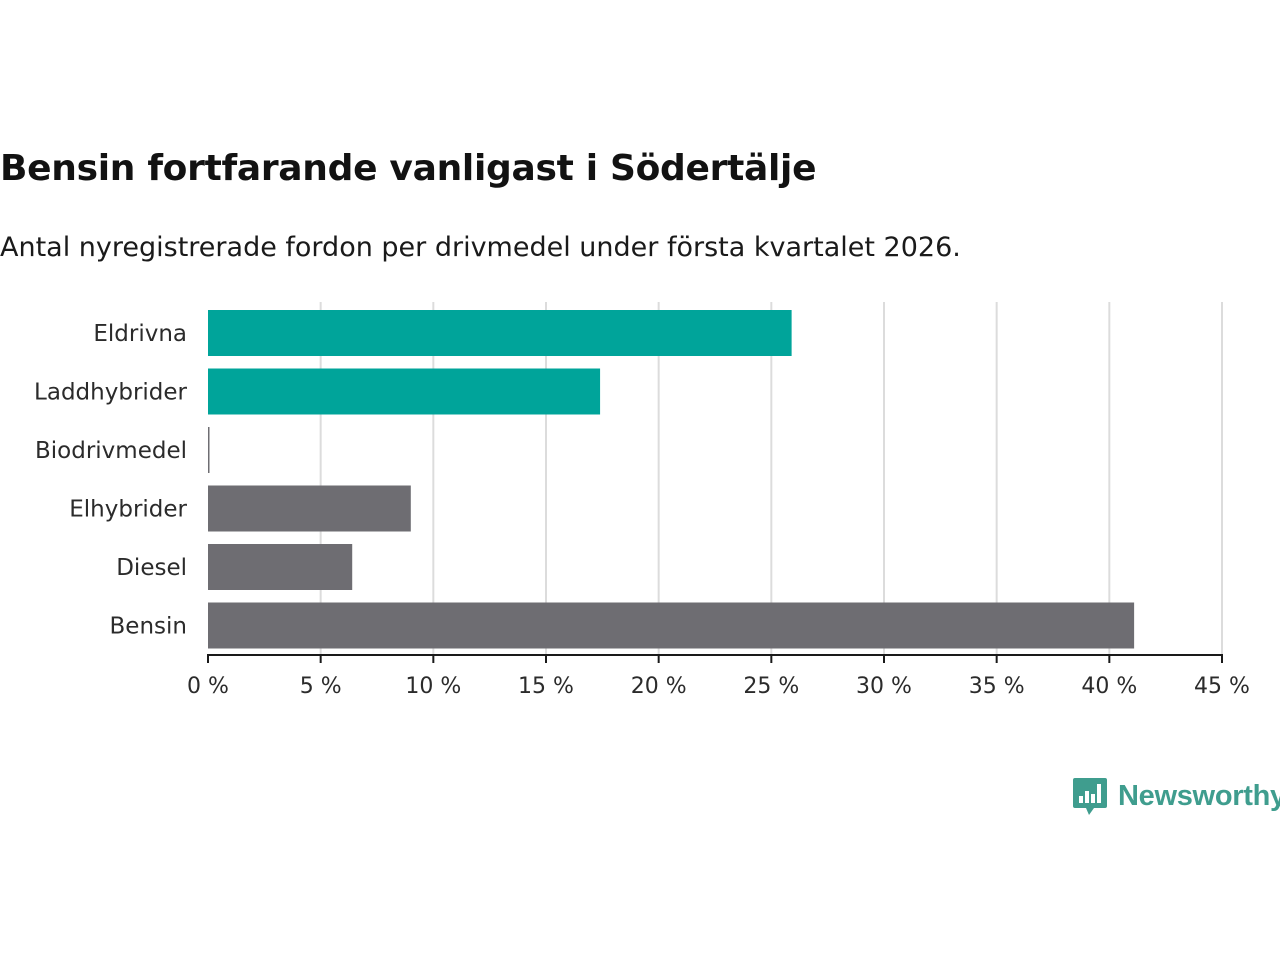 Image resolution: width=1280 pixels, height=960 pixels. I want to click on x-tick-label: 25 %, so click(771, 686).